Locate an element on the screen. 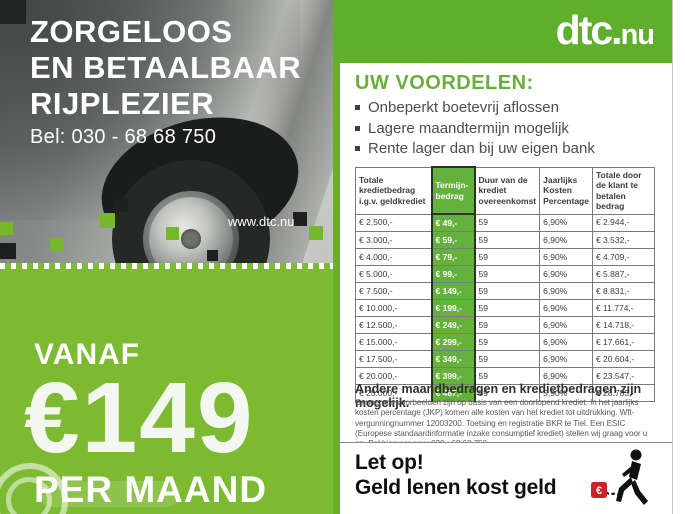 The height and width of the screenshot is (514, 685). offer-suffix: PER MAAND is located at coordinates (151, 489).